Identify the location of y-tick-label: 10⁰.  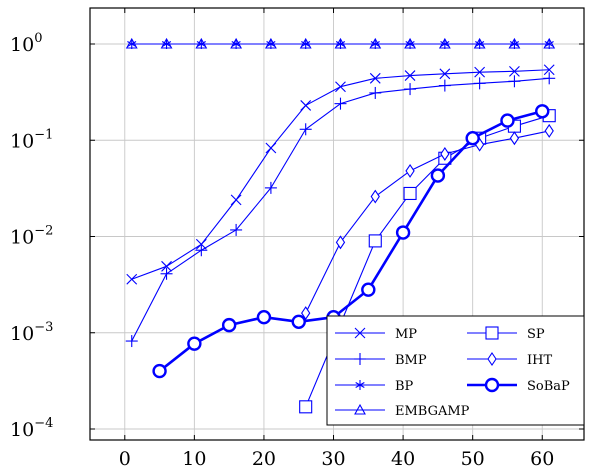
(26, 43).